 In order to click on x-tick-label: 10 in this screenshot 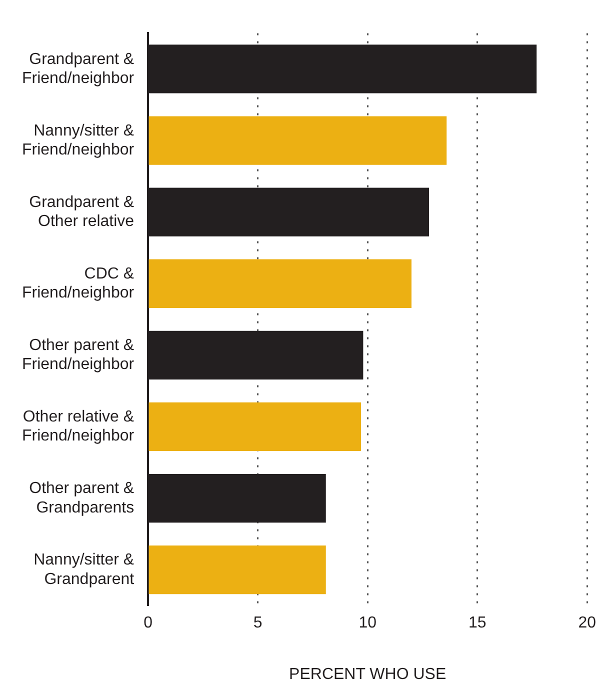, I will do `click(367, 623)`.